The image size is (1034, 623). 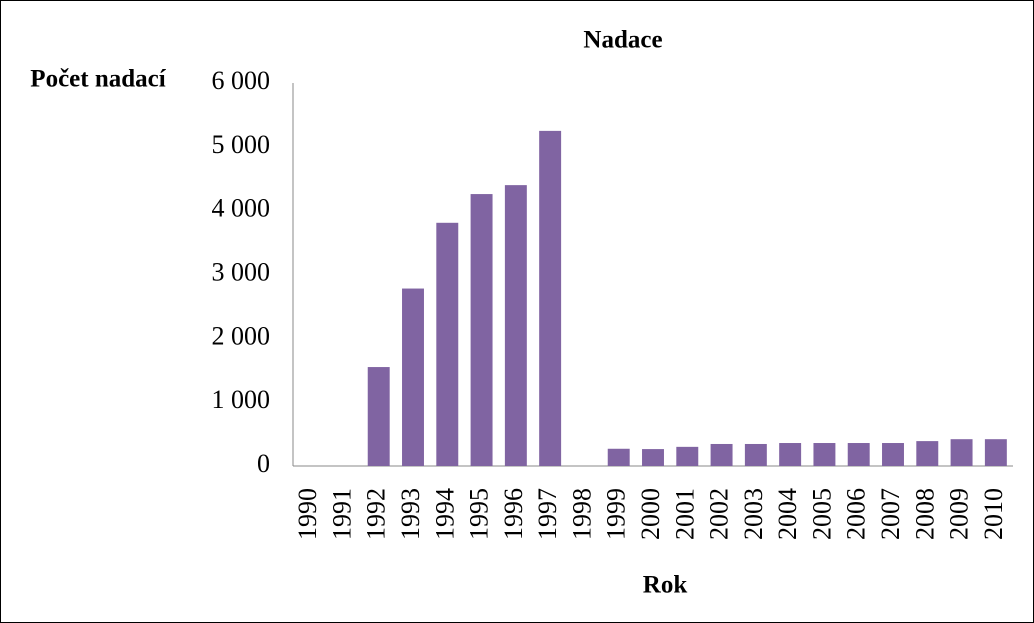 I want to click on x-tick-label: 1991, so click(x=341, y=514).